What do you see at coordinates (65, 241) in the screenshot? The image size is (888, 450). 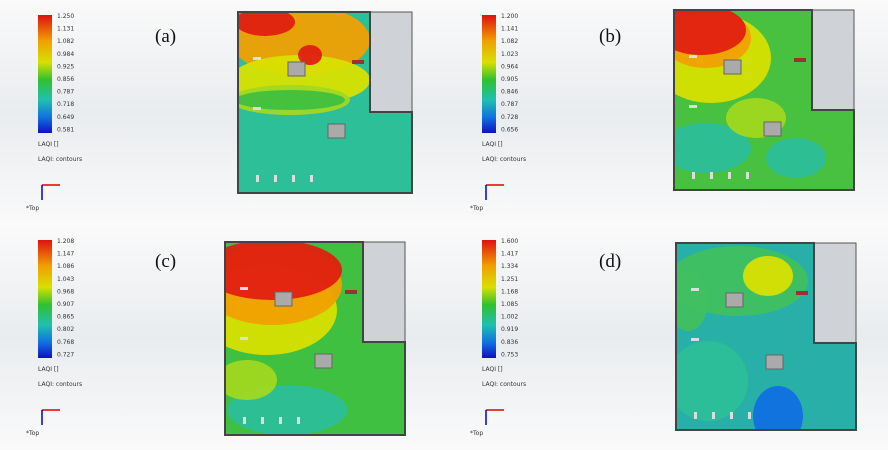 I see `legend-tick-label: 1.208` at bounding box center [65, 241].